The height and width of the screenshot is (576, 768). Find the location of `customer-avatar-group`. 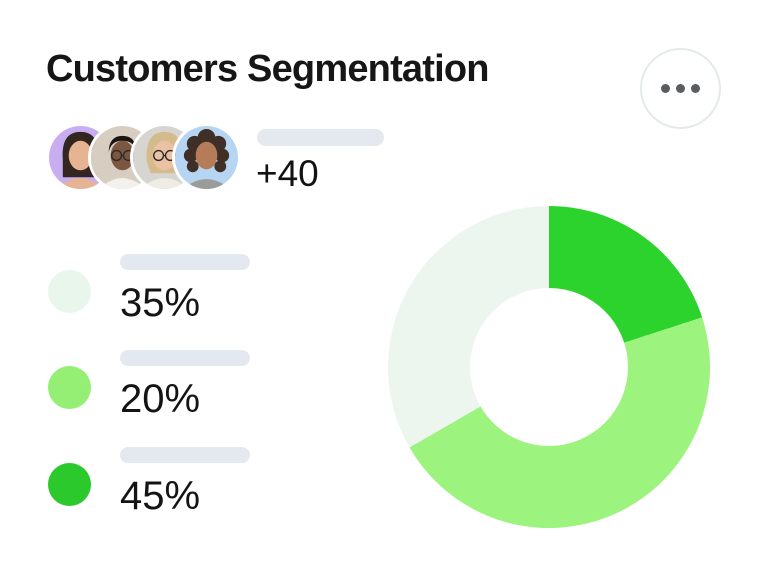

customer-avatar-group is located at coordinates (144, 157).